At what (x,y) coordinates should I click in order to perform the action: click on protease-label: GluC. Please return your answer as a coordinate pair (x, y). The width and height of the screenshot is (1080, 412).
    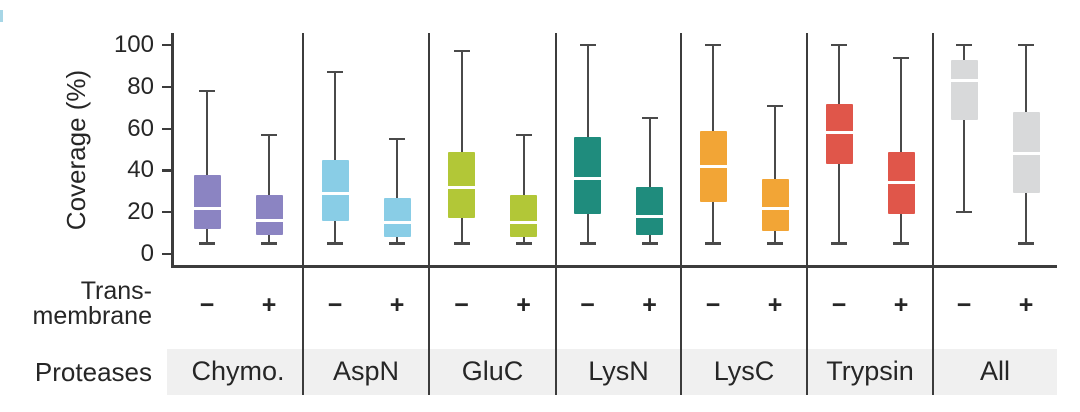
    Looking at the image, I should click on (492, 371).